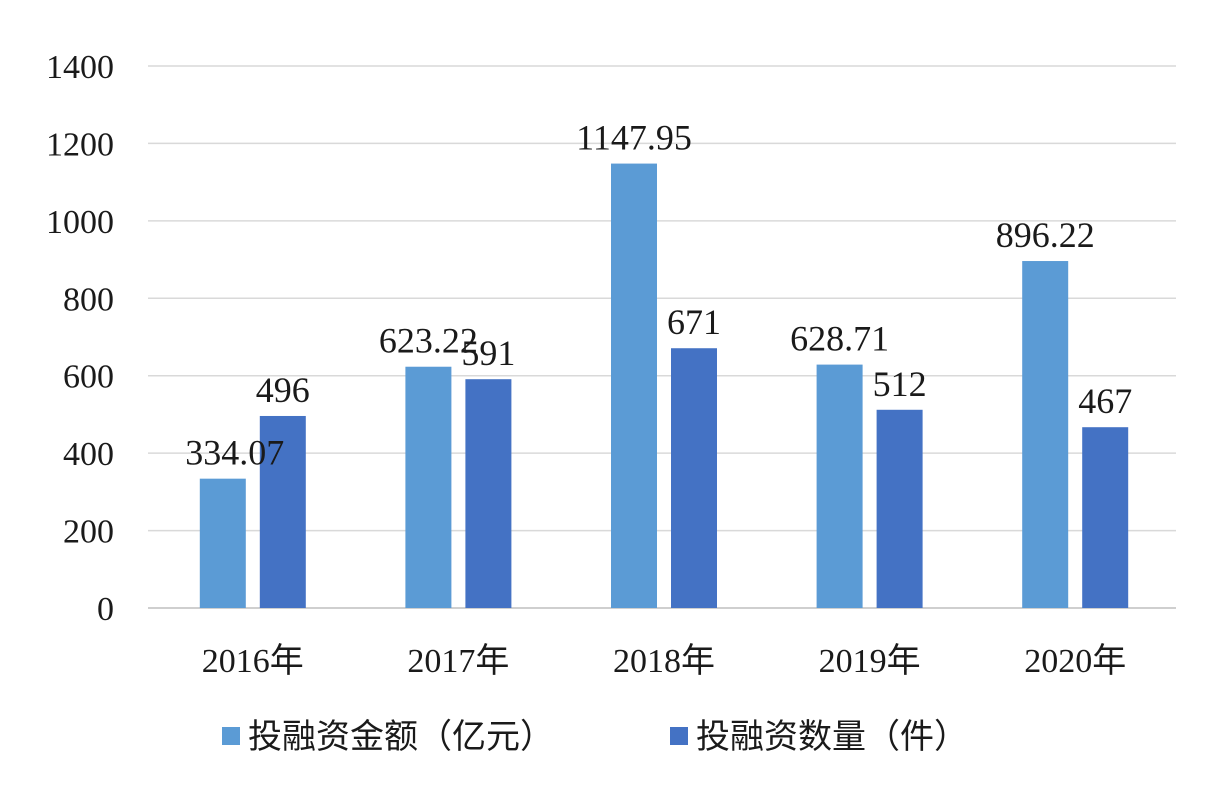 This screenshot has width=1228, height=787. I want to click on x-category-label: 2017年, so click(458, 661).